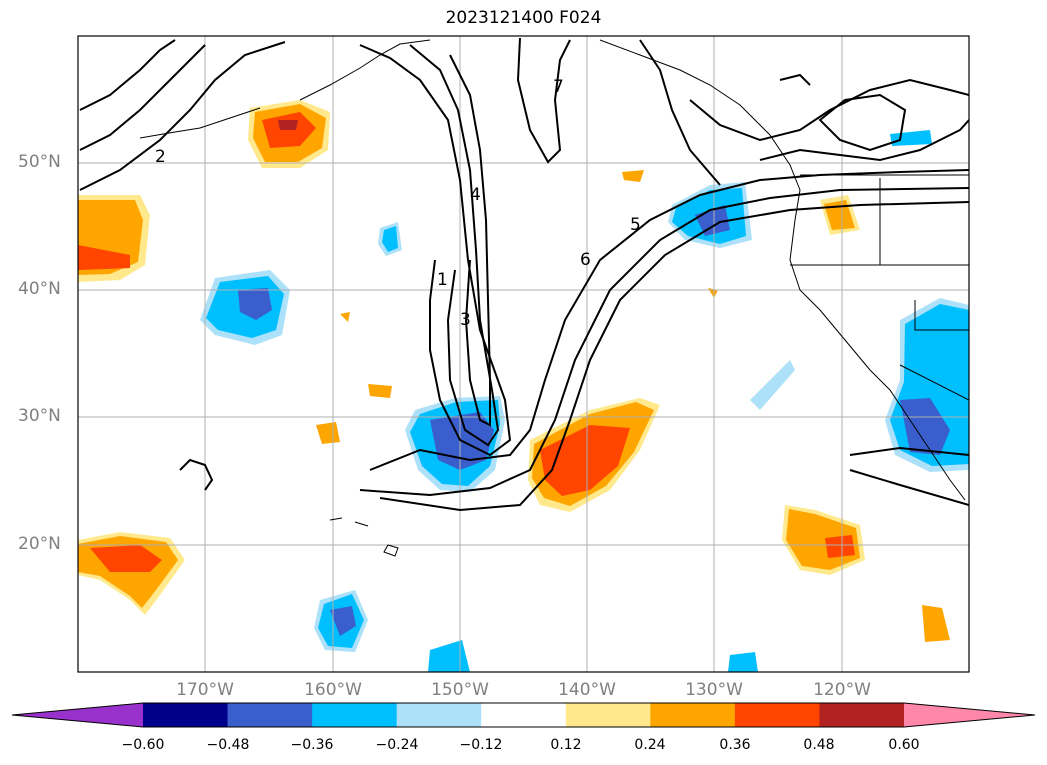  Describe the element at coordinates (475, 195) in the screenshot. I see `contour-label-4: 4` at that location.